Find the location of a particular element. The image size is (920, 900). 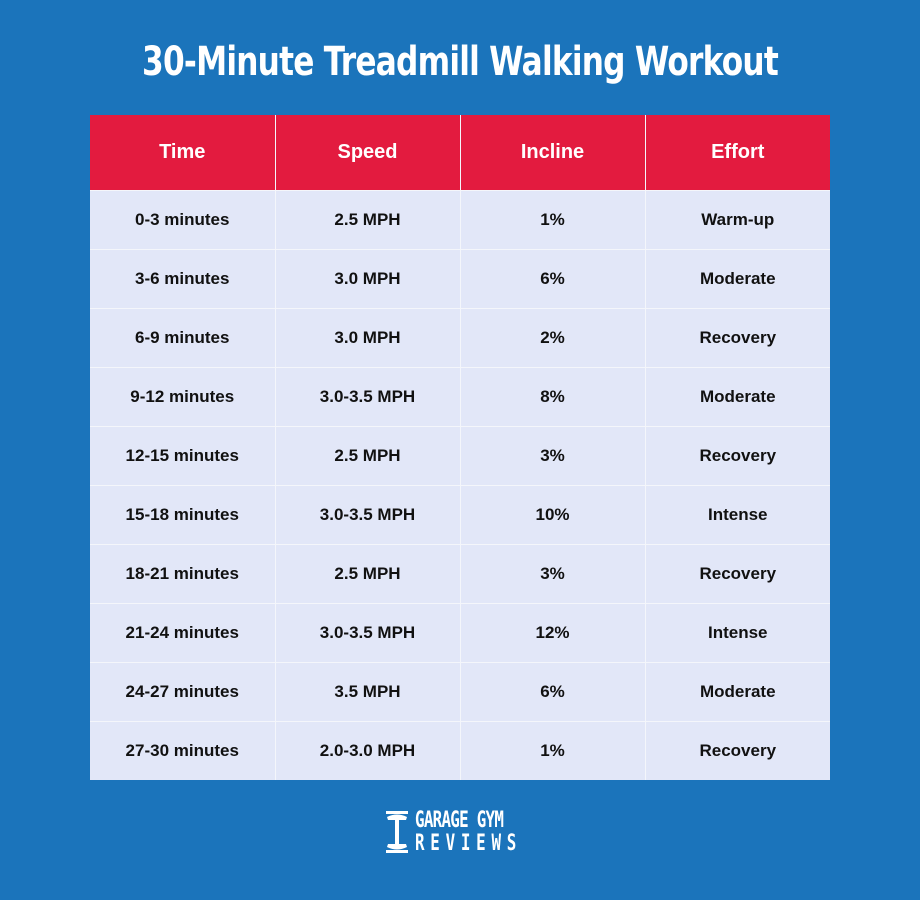

table-row: 15-18 minutes 3.0-3.5 MPH 10% Intense is located at coordinates (460, 515).